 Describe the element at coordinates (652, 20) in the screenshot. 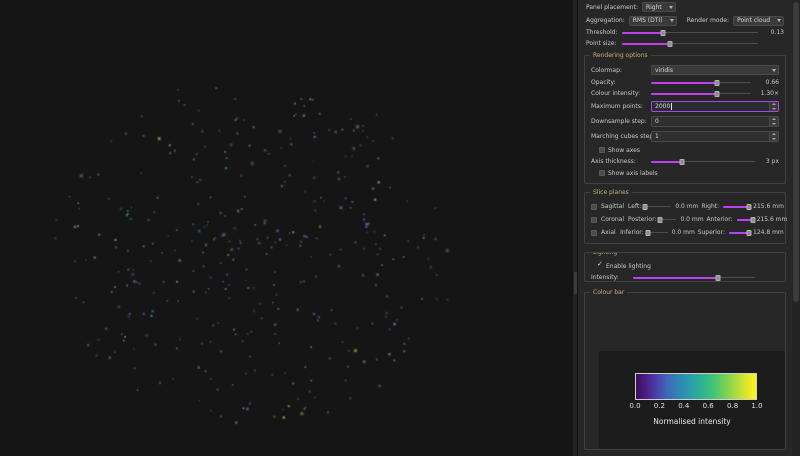

I see `aggregation-combobox: RMS (DTI)` at that location.